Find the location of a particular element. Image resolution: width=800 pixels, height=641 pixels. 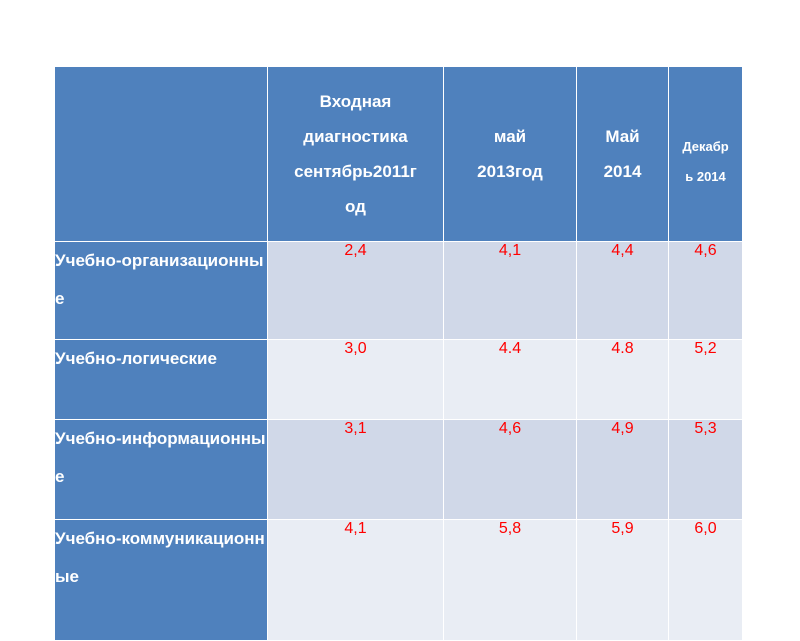

value-cell: 2,4 is located at coordinates (355, 290).